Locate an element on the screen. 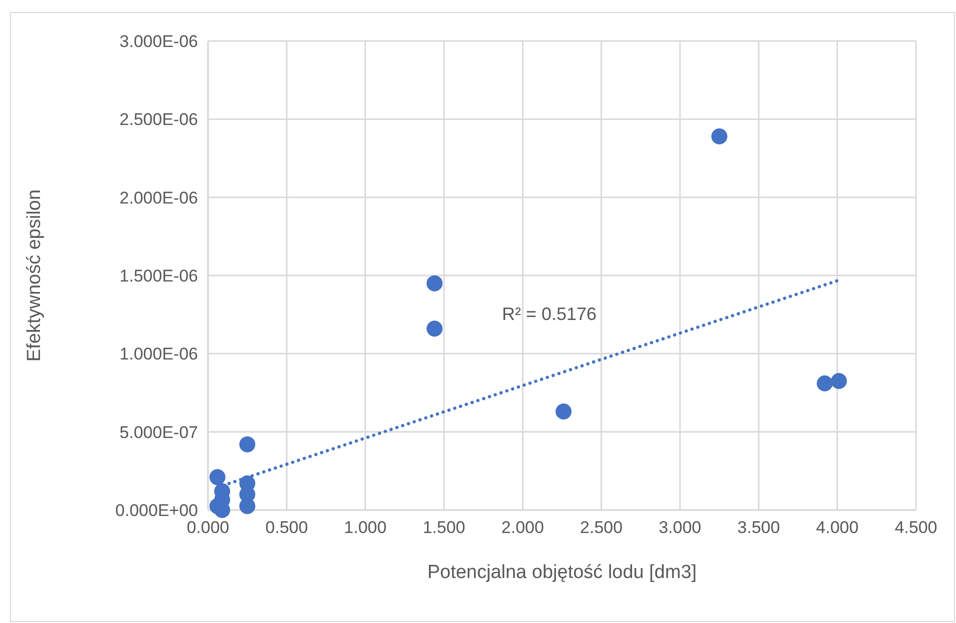 This screenshot has height=623, width=956. x-tick-label: 2.000 is located at coordinates (522, 527).